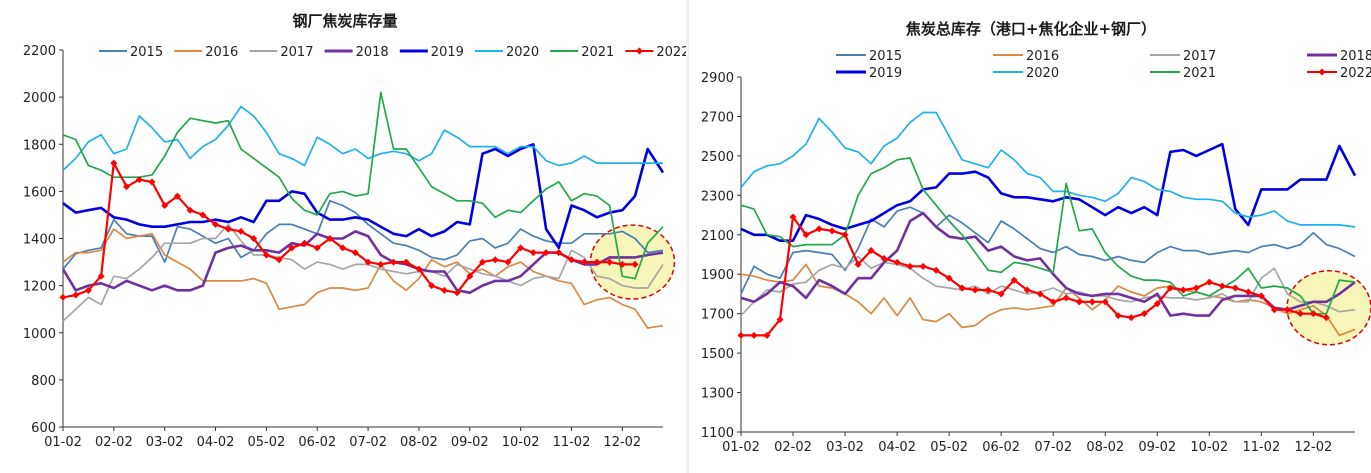 This screenshot has height=473, width=1371. I want to click on y-tick-label: 1500, so click(717, 354).